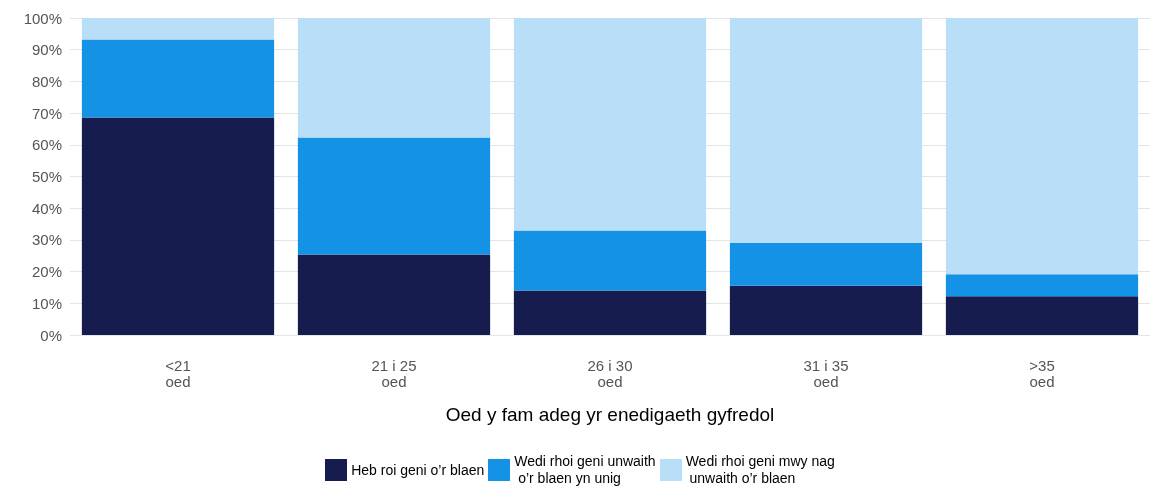 Image resolution: width=1160 pixels, height=504 pixels. Describe the element at coordinates (42, 18) in the screenshot. I see `y-tick-label: 100%` at that location.